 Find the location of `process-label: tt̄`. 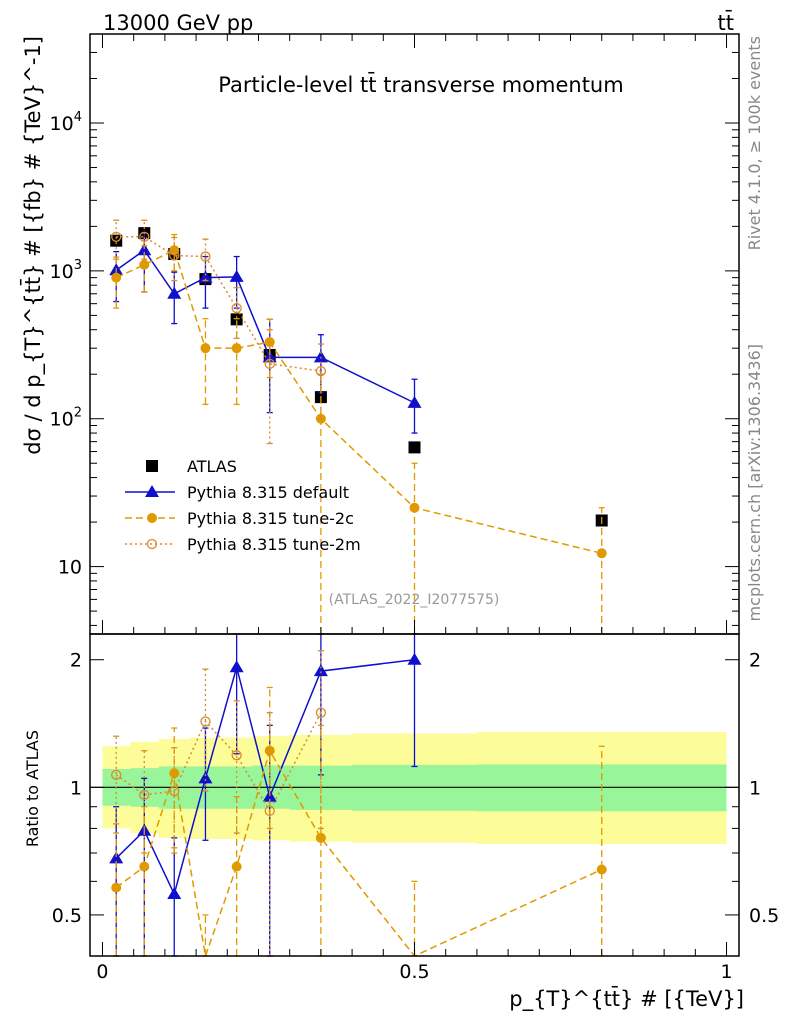

process-label: tt̄ is located at coordinates (726, 22).